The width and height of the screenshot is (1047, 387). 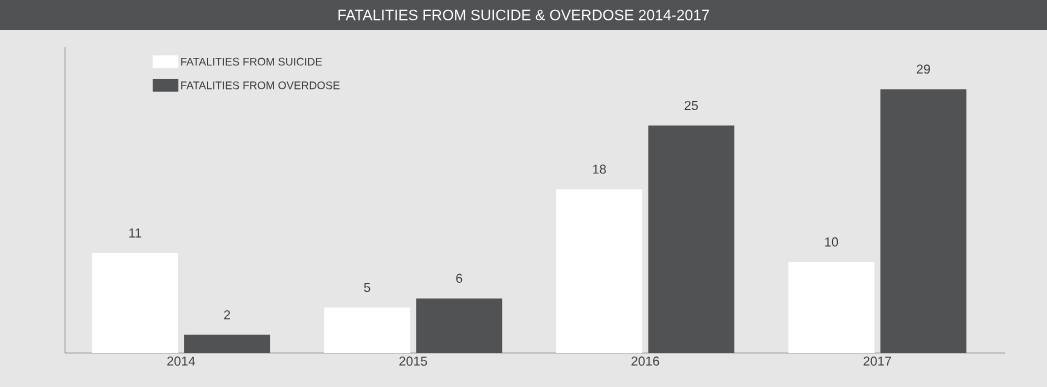 I want to click on data-label: 6, so click(x=459, y=278).